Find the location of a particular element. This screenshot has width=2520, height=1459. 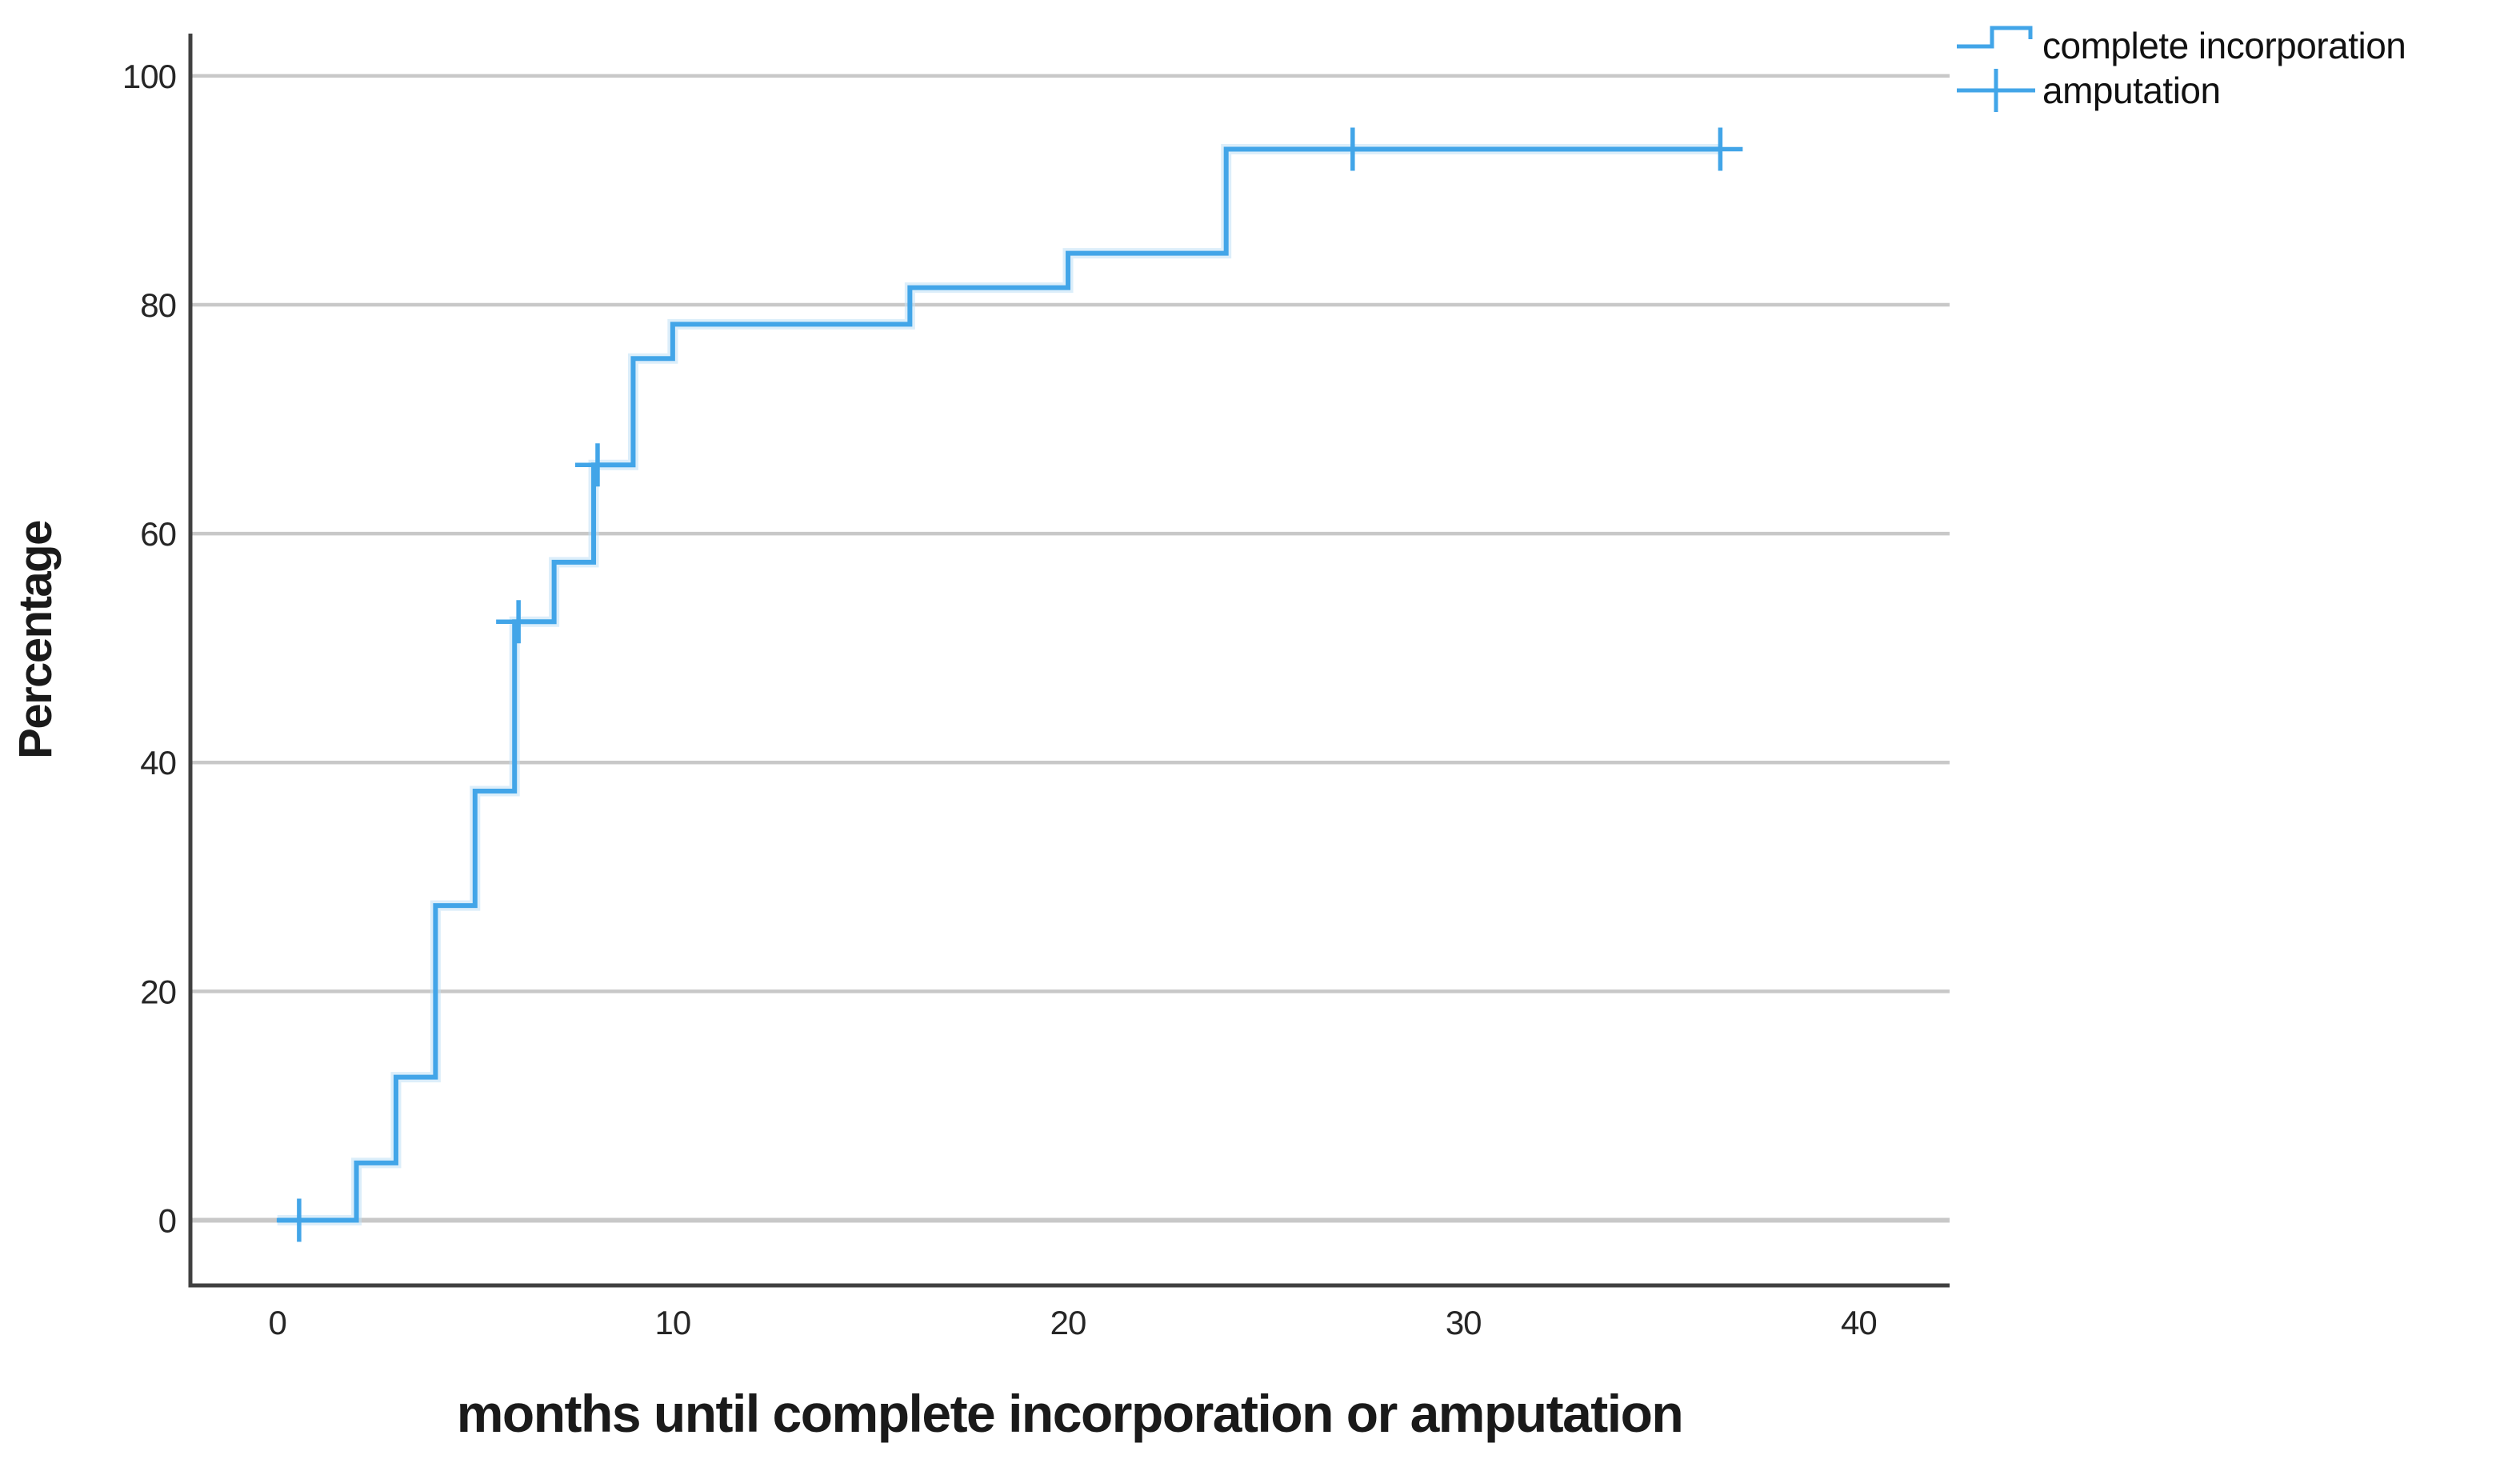

y-tick-label-60: 60 is located at coordinates (158, 534).